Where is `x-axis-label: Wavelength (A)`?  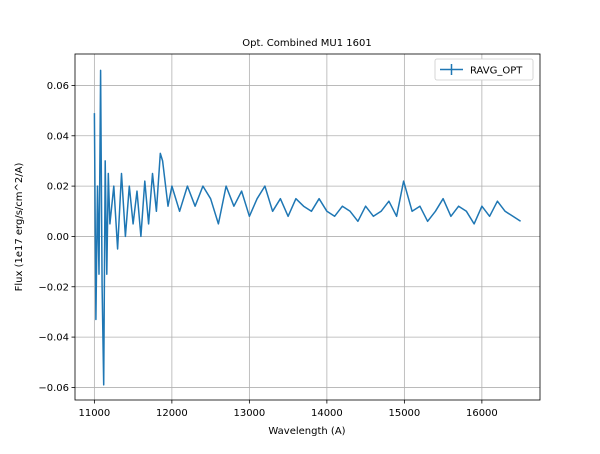
x-axis-label: Wavelength (A) is located at coordinates (306, 431).